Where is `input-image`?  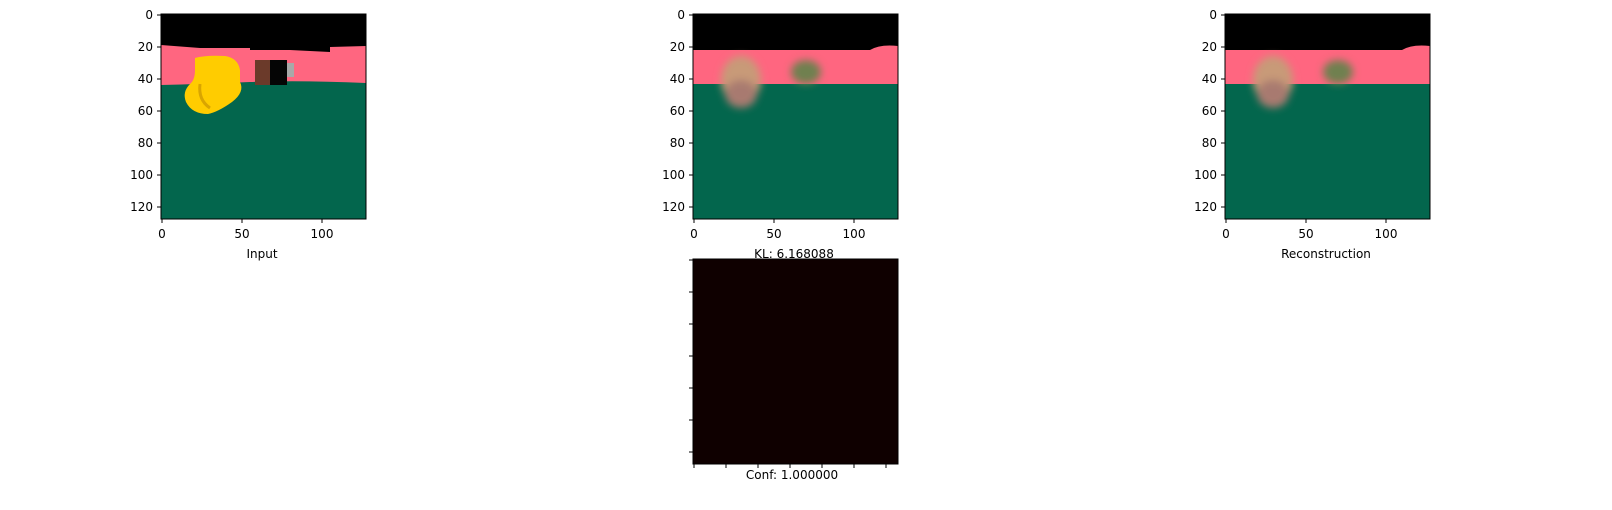 input-image is located at coordinates (263, 116).